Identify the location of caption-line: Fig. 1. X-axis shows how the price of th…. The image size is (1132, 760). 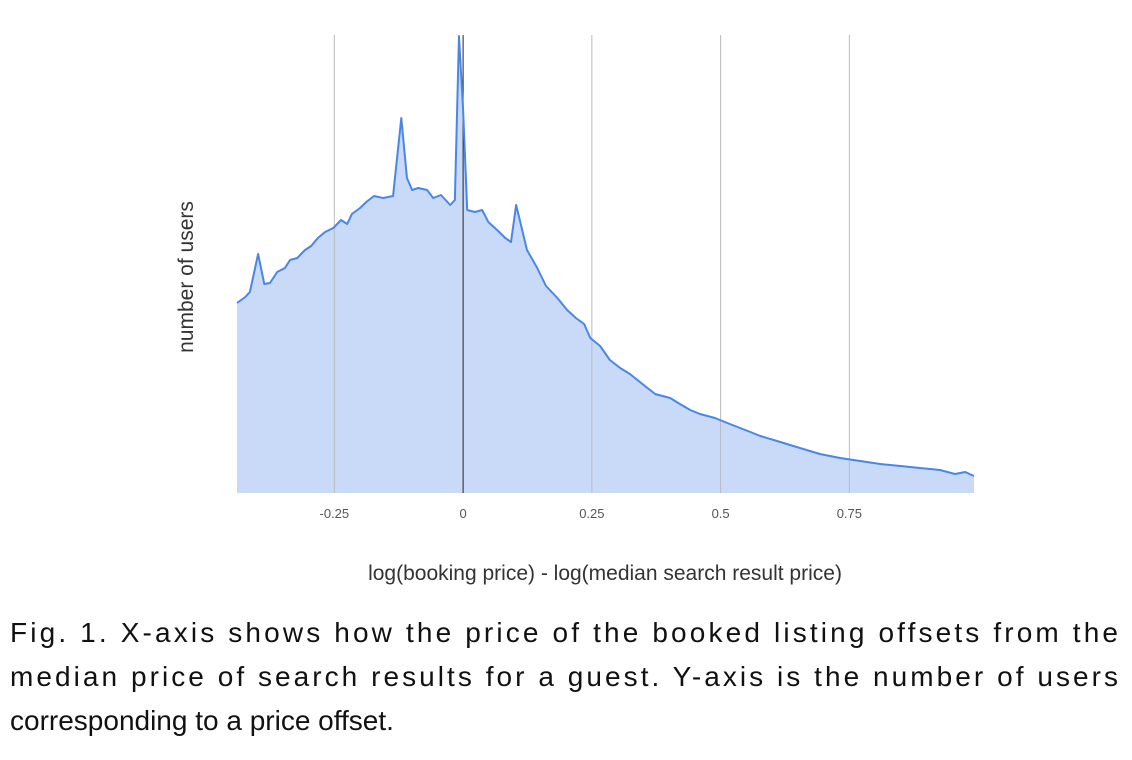
(564, 632).